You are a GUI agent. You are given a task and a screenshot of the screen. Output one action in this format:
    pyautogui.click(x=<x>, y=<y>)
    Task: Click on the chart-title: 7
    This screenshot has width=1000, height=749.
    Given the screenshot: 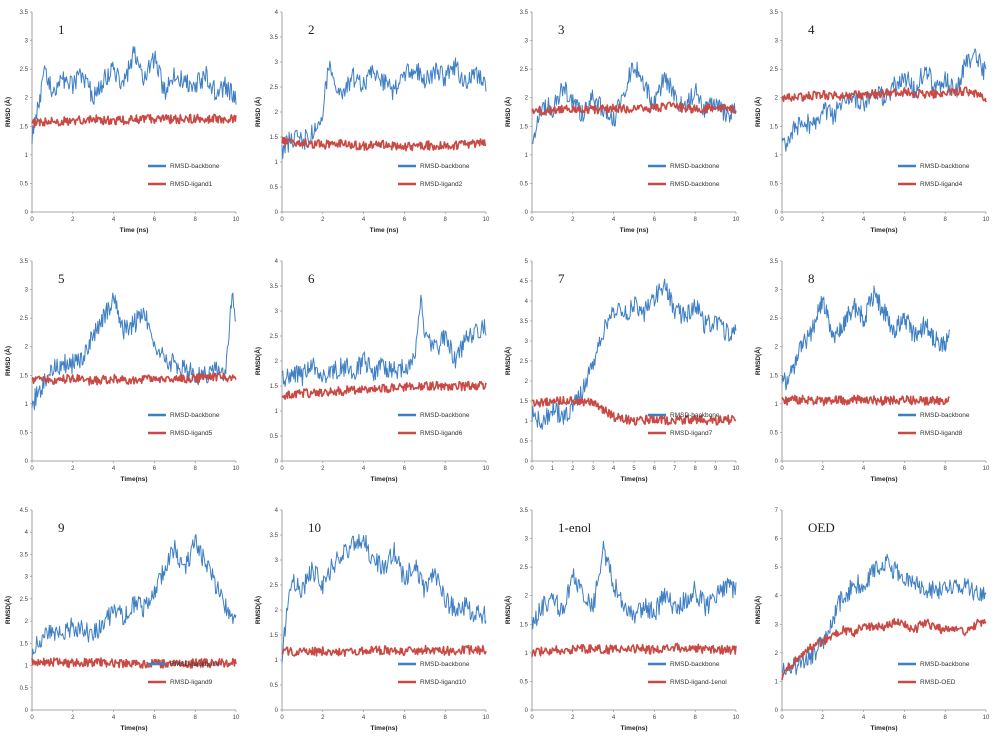 What is the action you would take?
    pyautogui.click(x=561, y=278)
    